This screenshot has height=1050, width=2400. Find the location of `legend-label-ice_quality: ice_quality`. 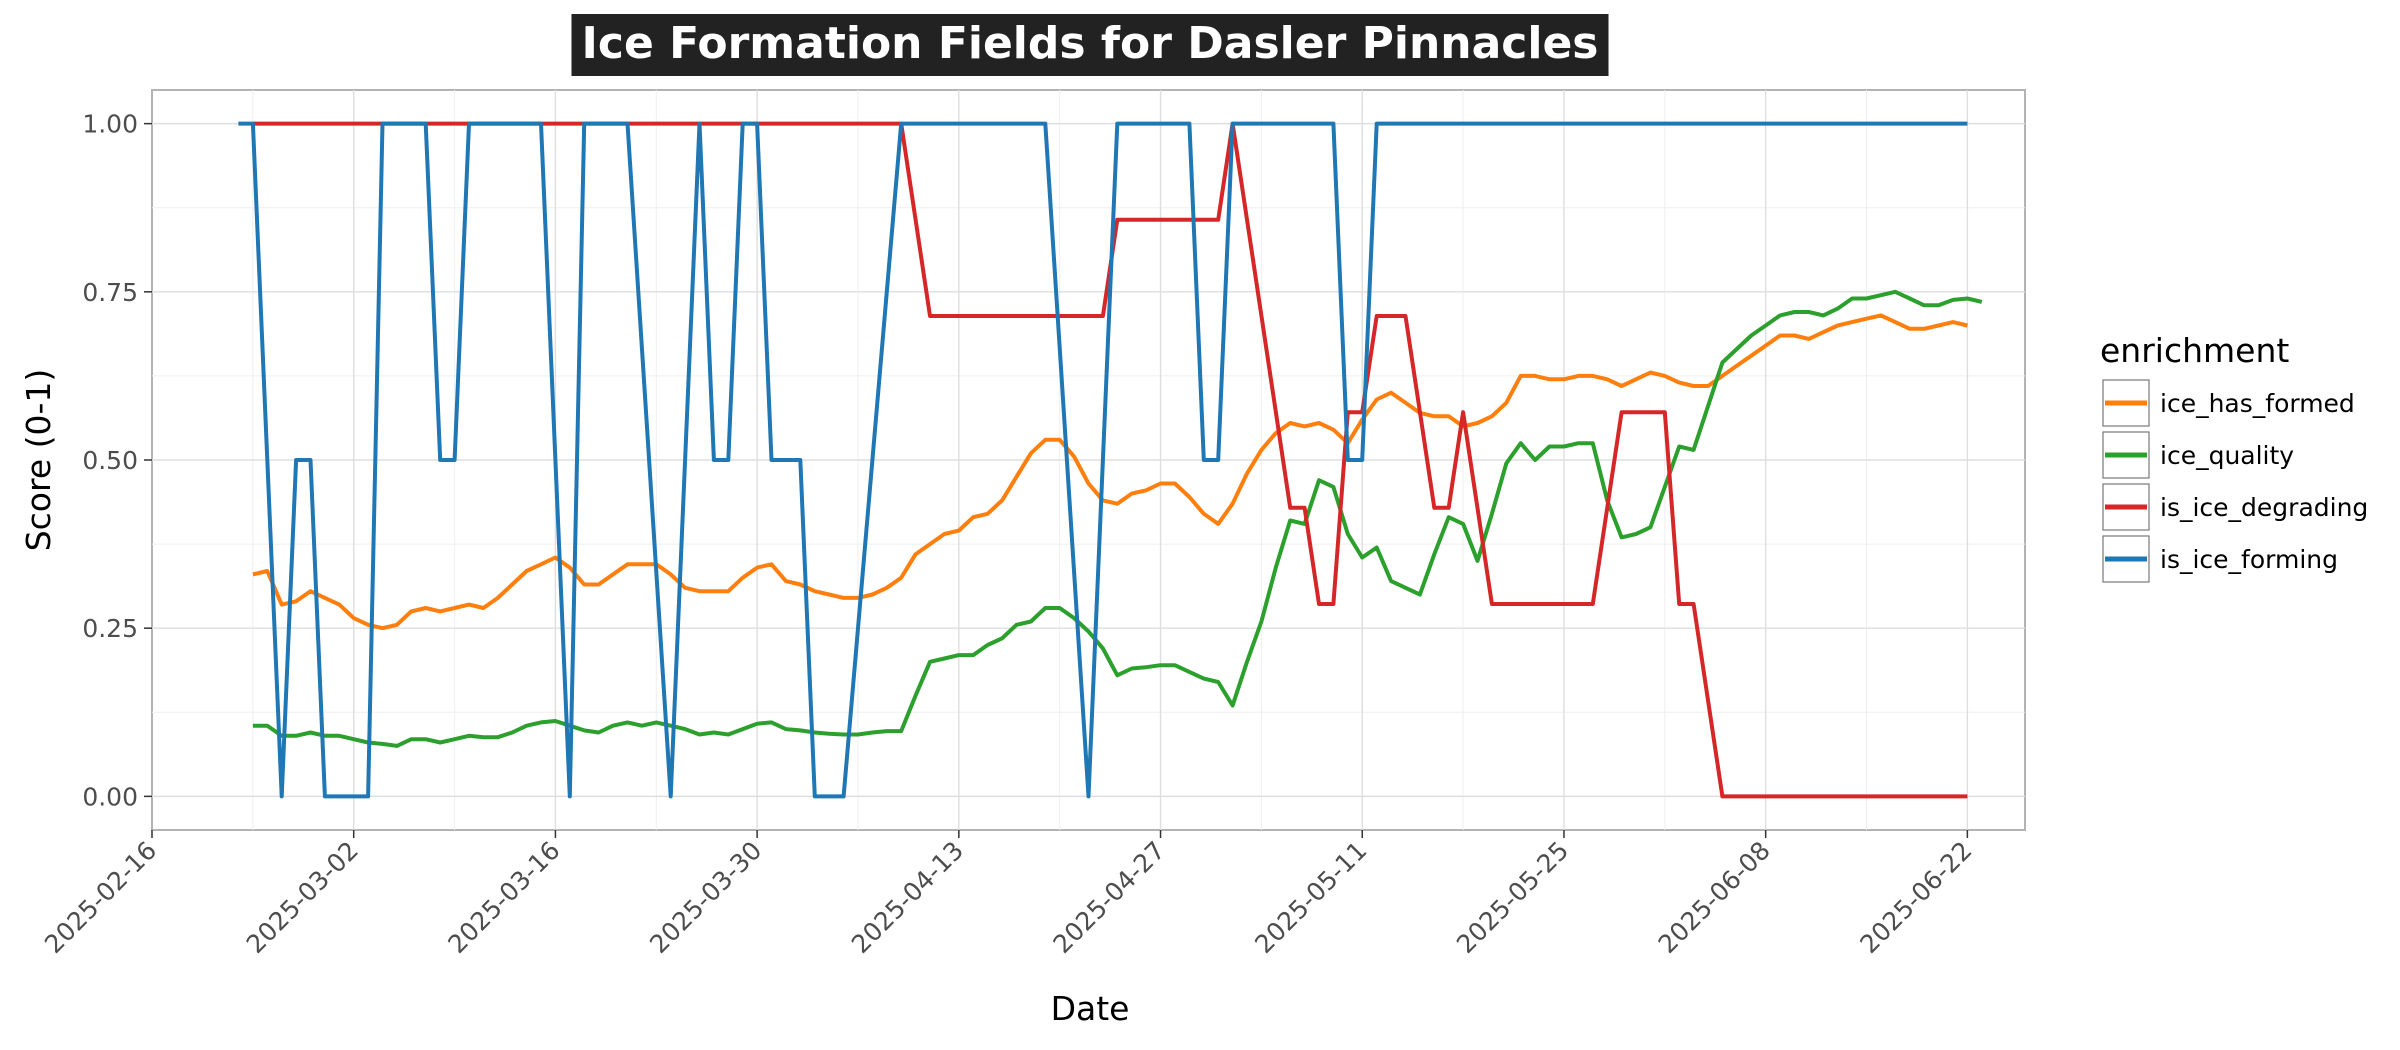

legend-label-ice_quality: ice_quality is located at coordinates (2227, 455).